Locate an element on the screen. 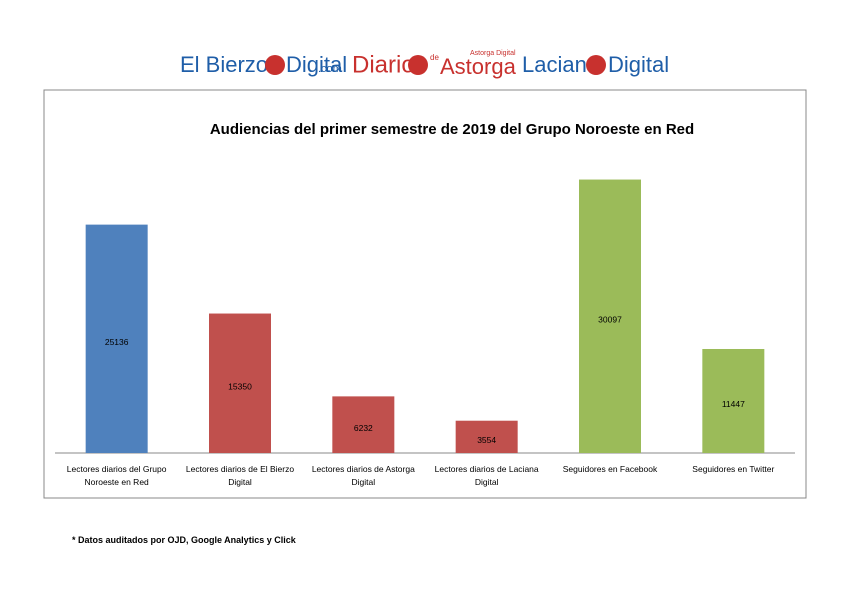 Image resolution: width=842 pixels, height=595 pixels. logo-text: Diario is located at coordinates (383, 64).